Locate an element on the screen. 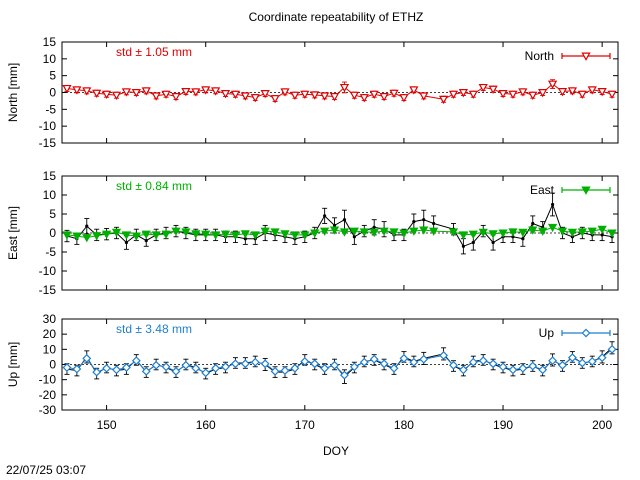 This screenshot has height=480, width=640. up-ytick-label: 0 is located at coordinates (52, 365).